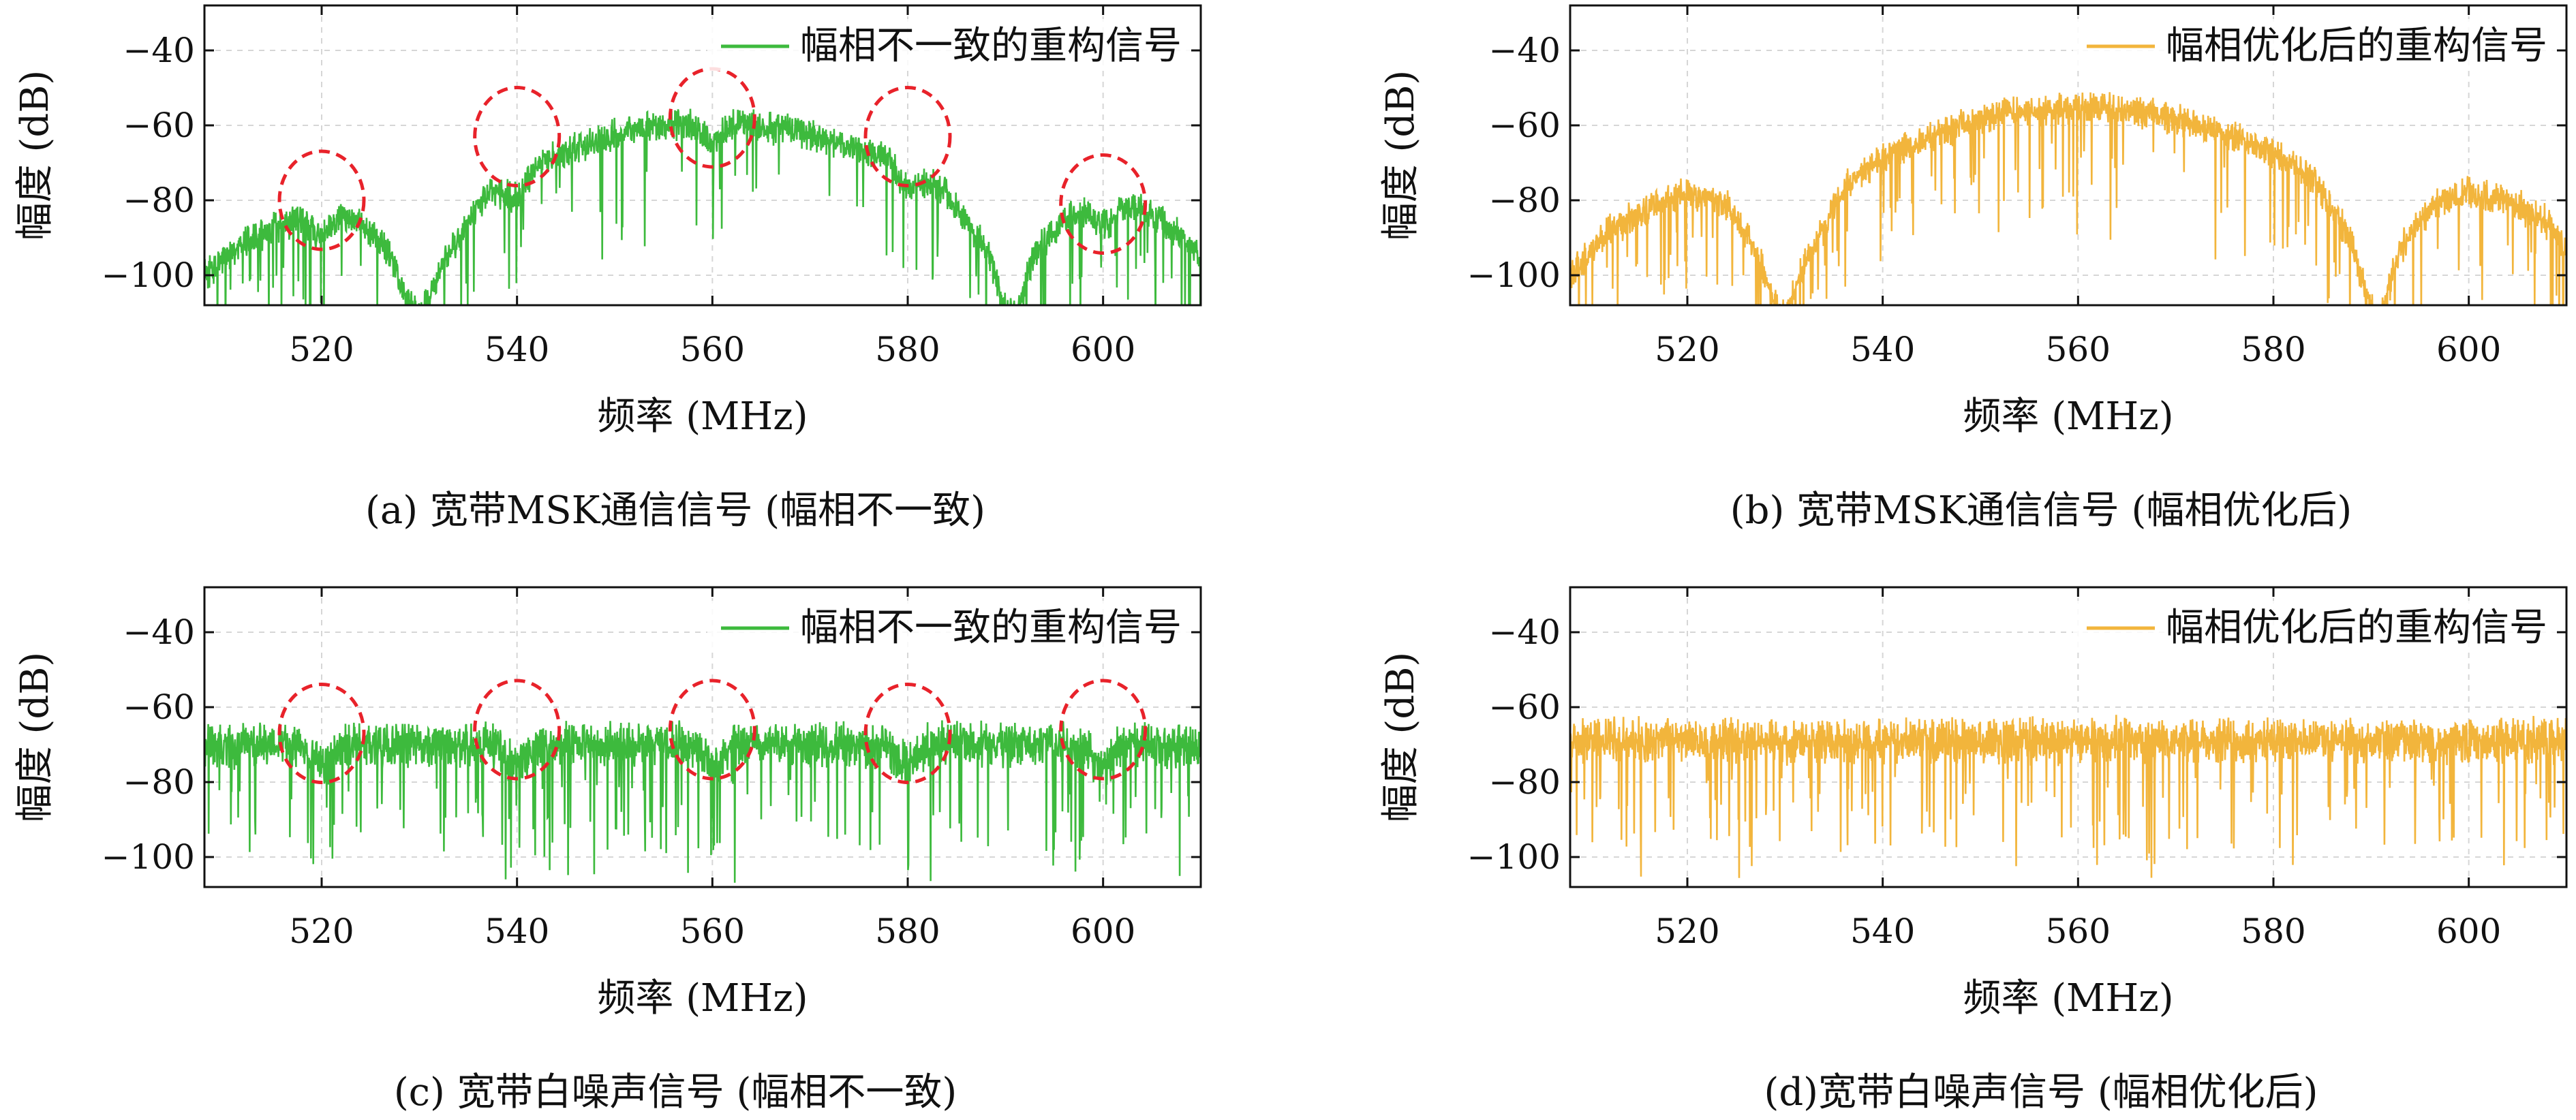 Image resolution: width=2576 pixels, height=1120 pixels. Describe the element at coordinates (675, 1092) in the screenshot. I see `subfigure-caption: (c) 宽带白噪声信号 (幅相不一致)` at that location.